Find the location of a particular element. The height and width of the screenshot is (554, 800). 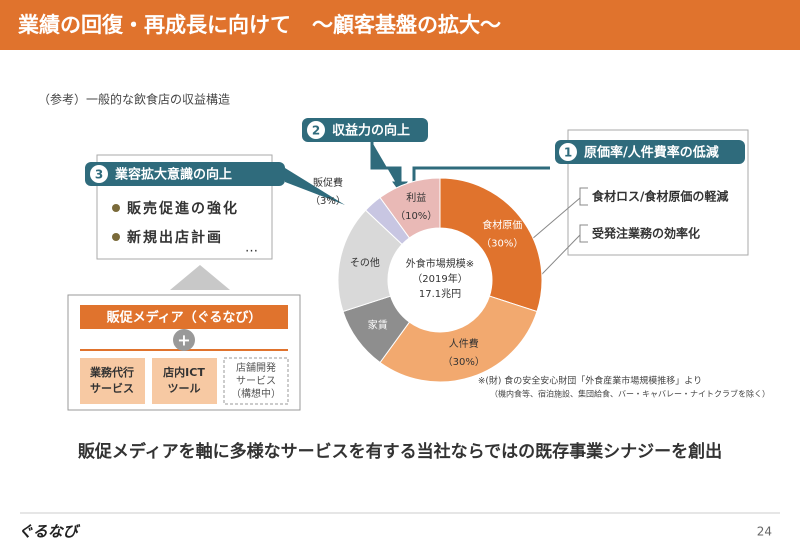

center-label: （2019年） is located at coordinates (439, 278).